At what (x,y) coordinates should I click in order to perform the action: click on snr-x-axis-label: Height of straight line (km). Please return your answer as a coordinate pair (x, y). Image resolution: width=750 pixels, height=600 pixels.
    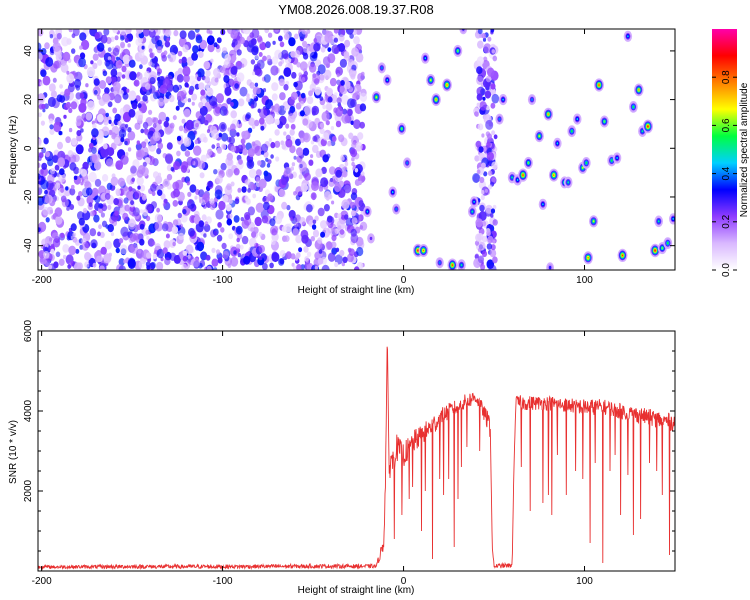
    Looking at the image, I should click on (356, 590).